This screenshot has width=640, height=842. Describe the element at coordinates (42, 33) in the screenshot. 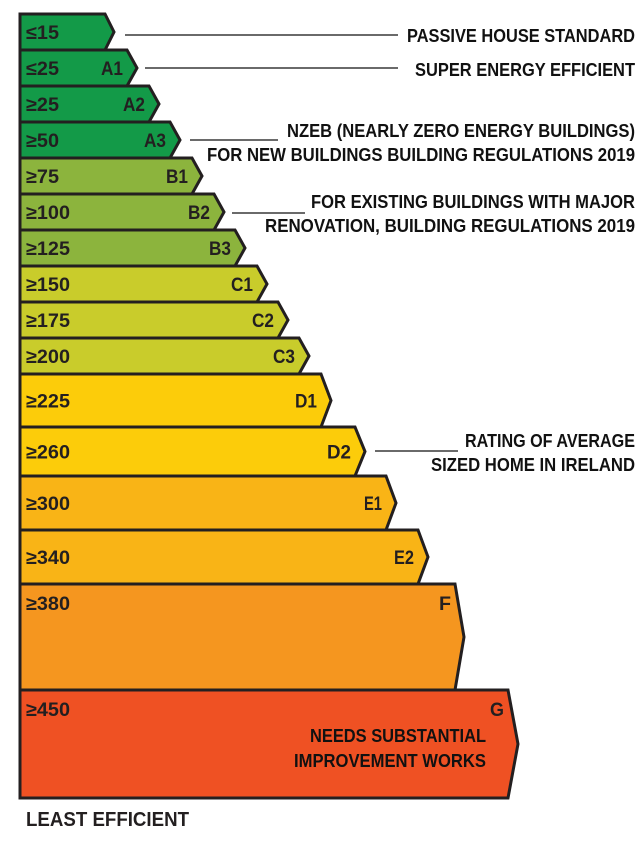

I see `rating-value: ≤15` at that location.